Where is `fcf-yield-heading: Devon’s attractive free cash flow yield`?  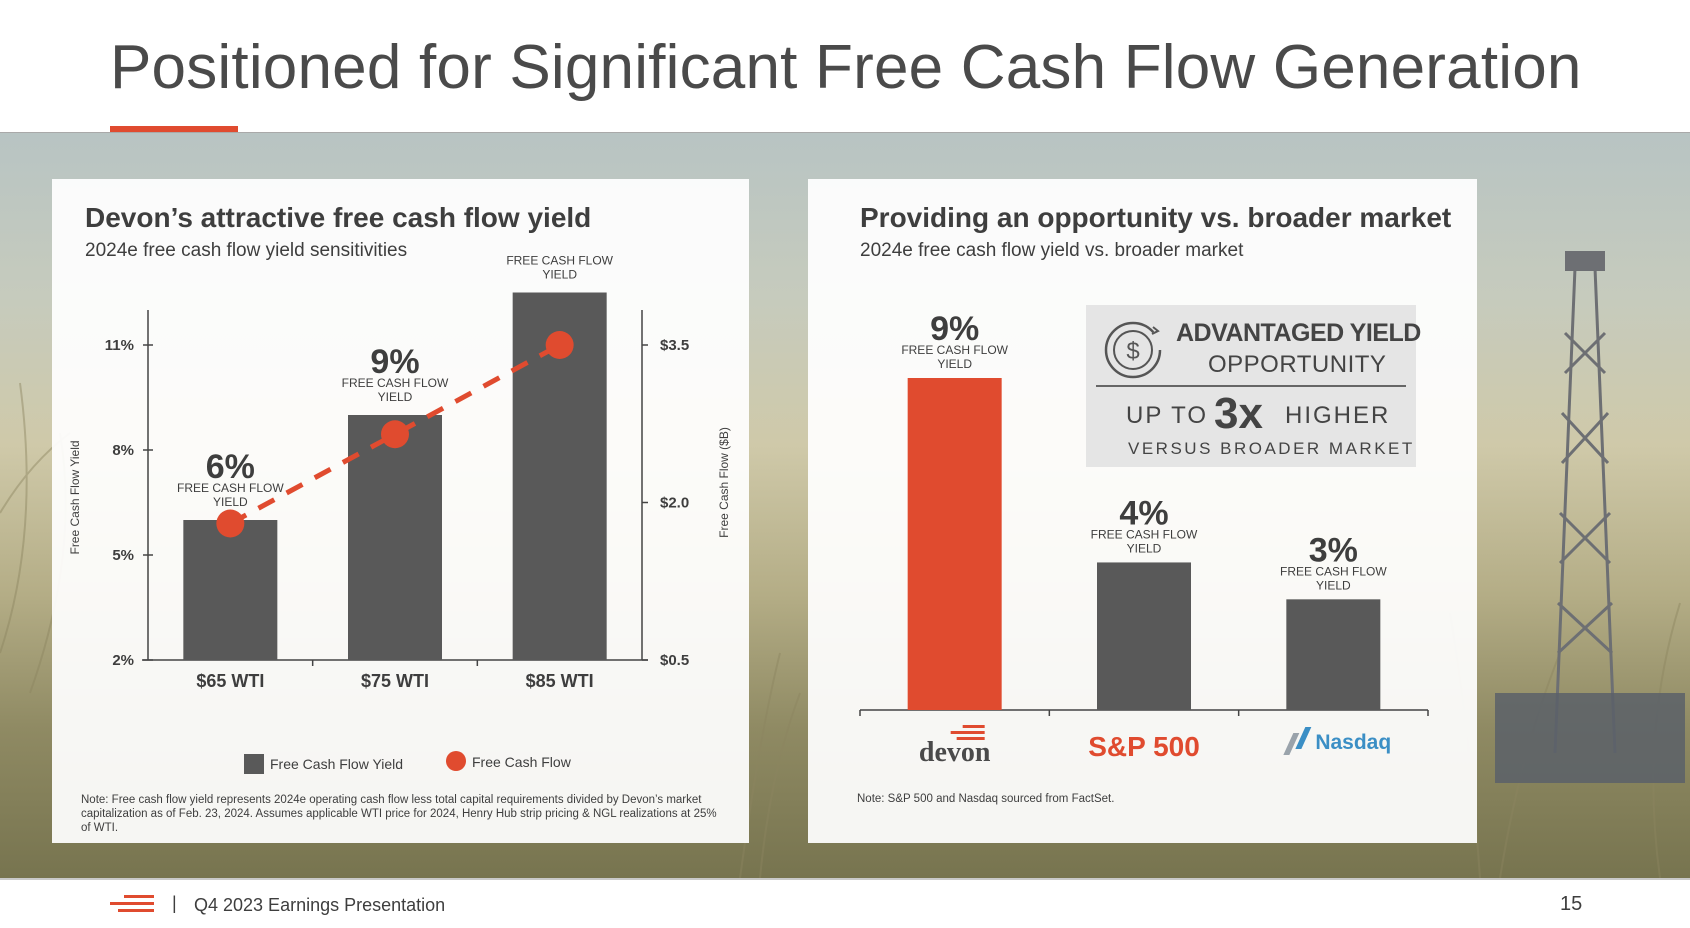 fcf-yield-heading: Devon’s attractive free cash flow yield is located at coordinates (338, 217).